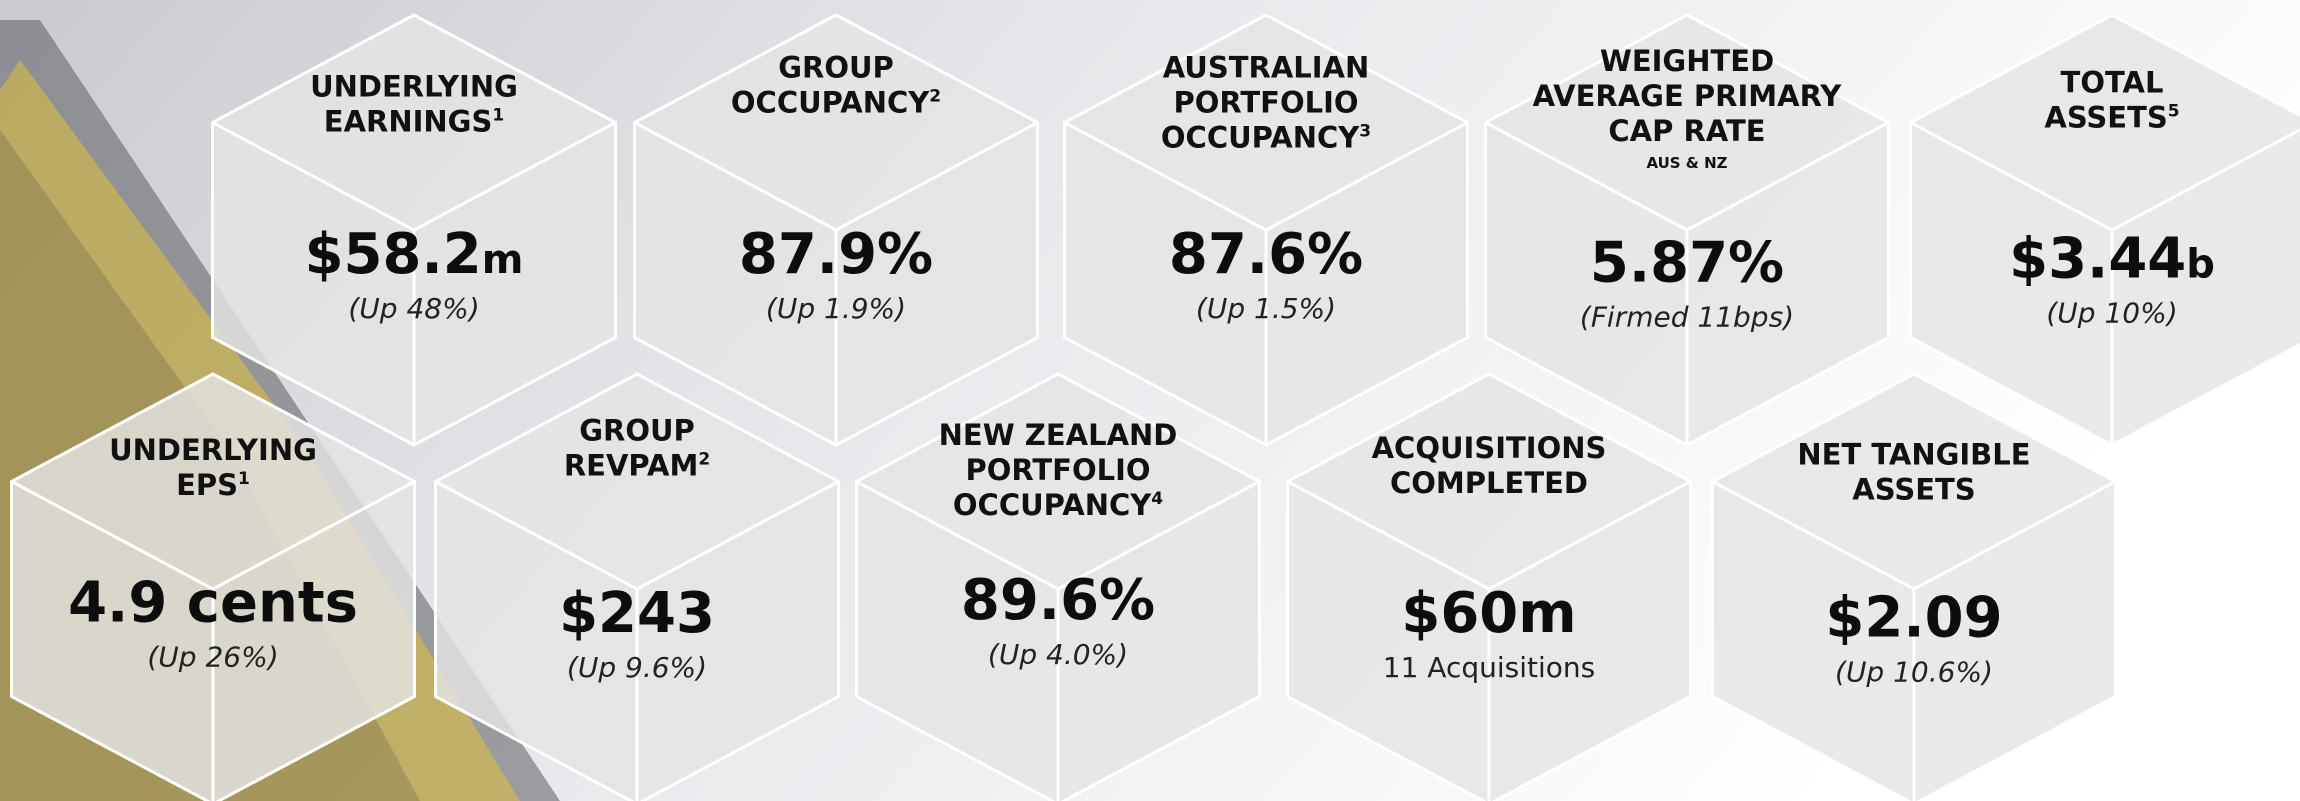 The width and height of the screenshot is (2300, 801). What do you see at coordinates (2111, 312) in the screenshot?
I see `tile-note: (Up 10%)` at bounding box center [2111, 312].